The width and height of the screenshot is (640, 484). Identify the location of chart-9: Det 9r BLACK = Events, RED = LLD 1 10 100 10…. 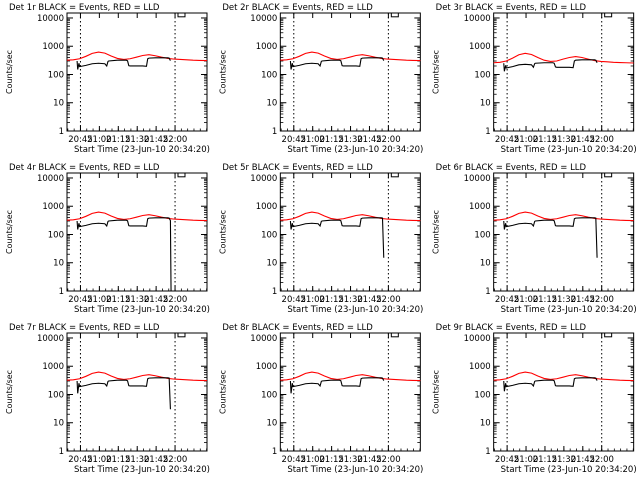
(534, 399).